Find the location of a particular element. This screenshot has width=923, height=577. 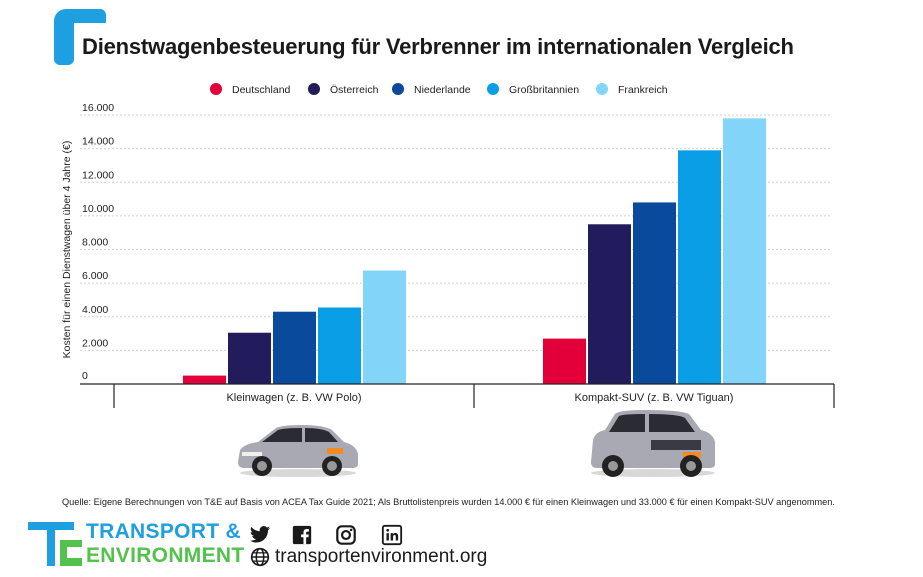

y-tick-label: 14.000 is located at coordinates (98, 142).